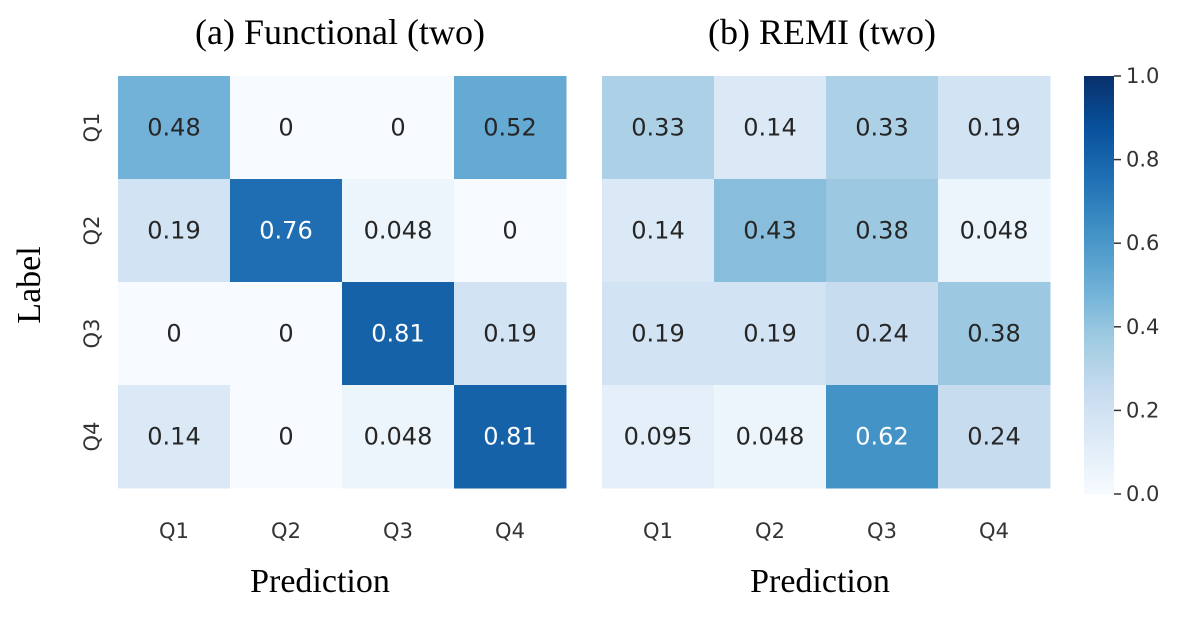 The width and height of the screenshot is (1182, 630). What do you see at coordinates (1142, 327) in the screenshot?
I see `colorbar-tick-label: 0.4` at bounding box center [1142, 327].